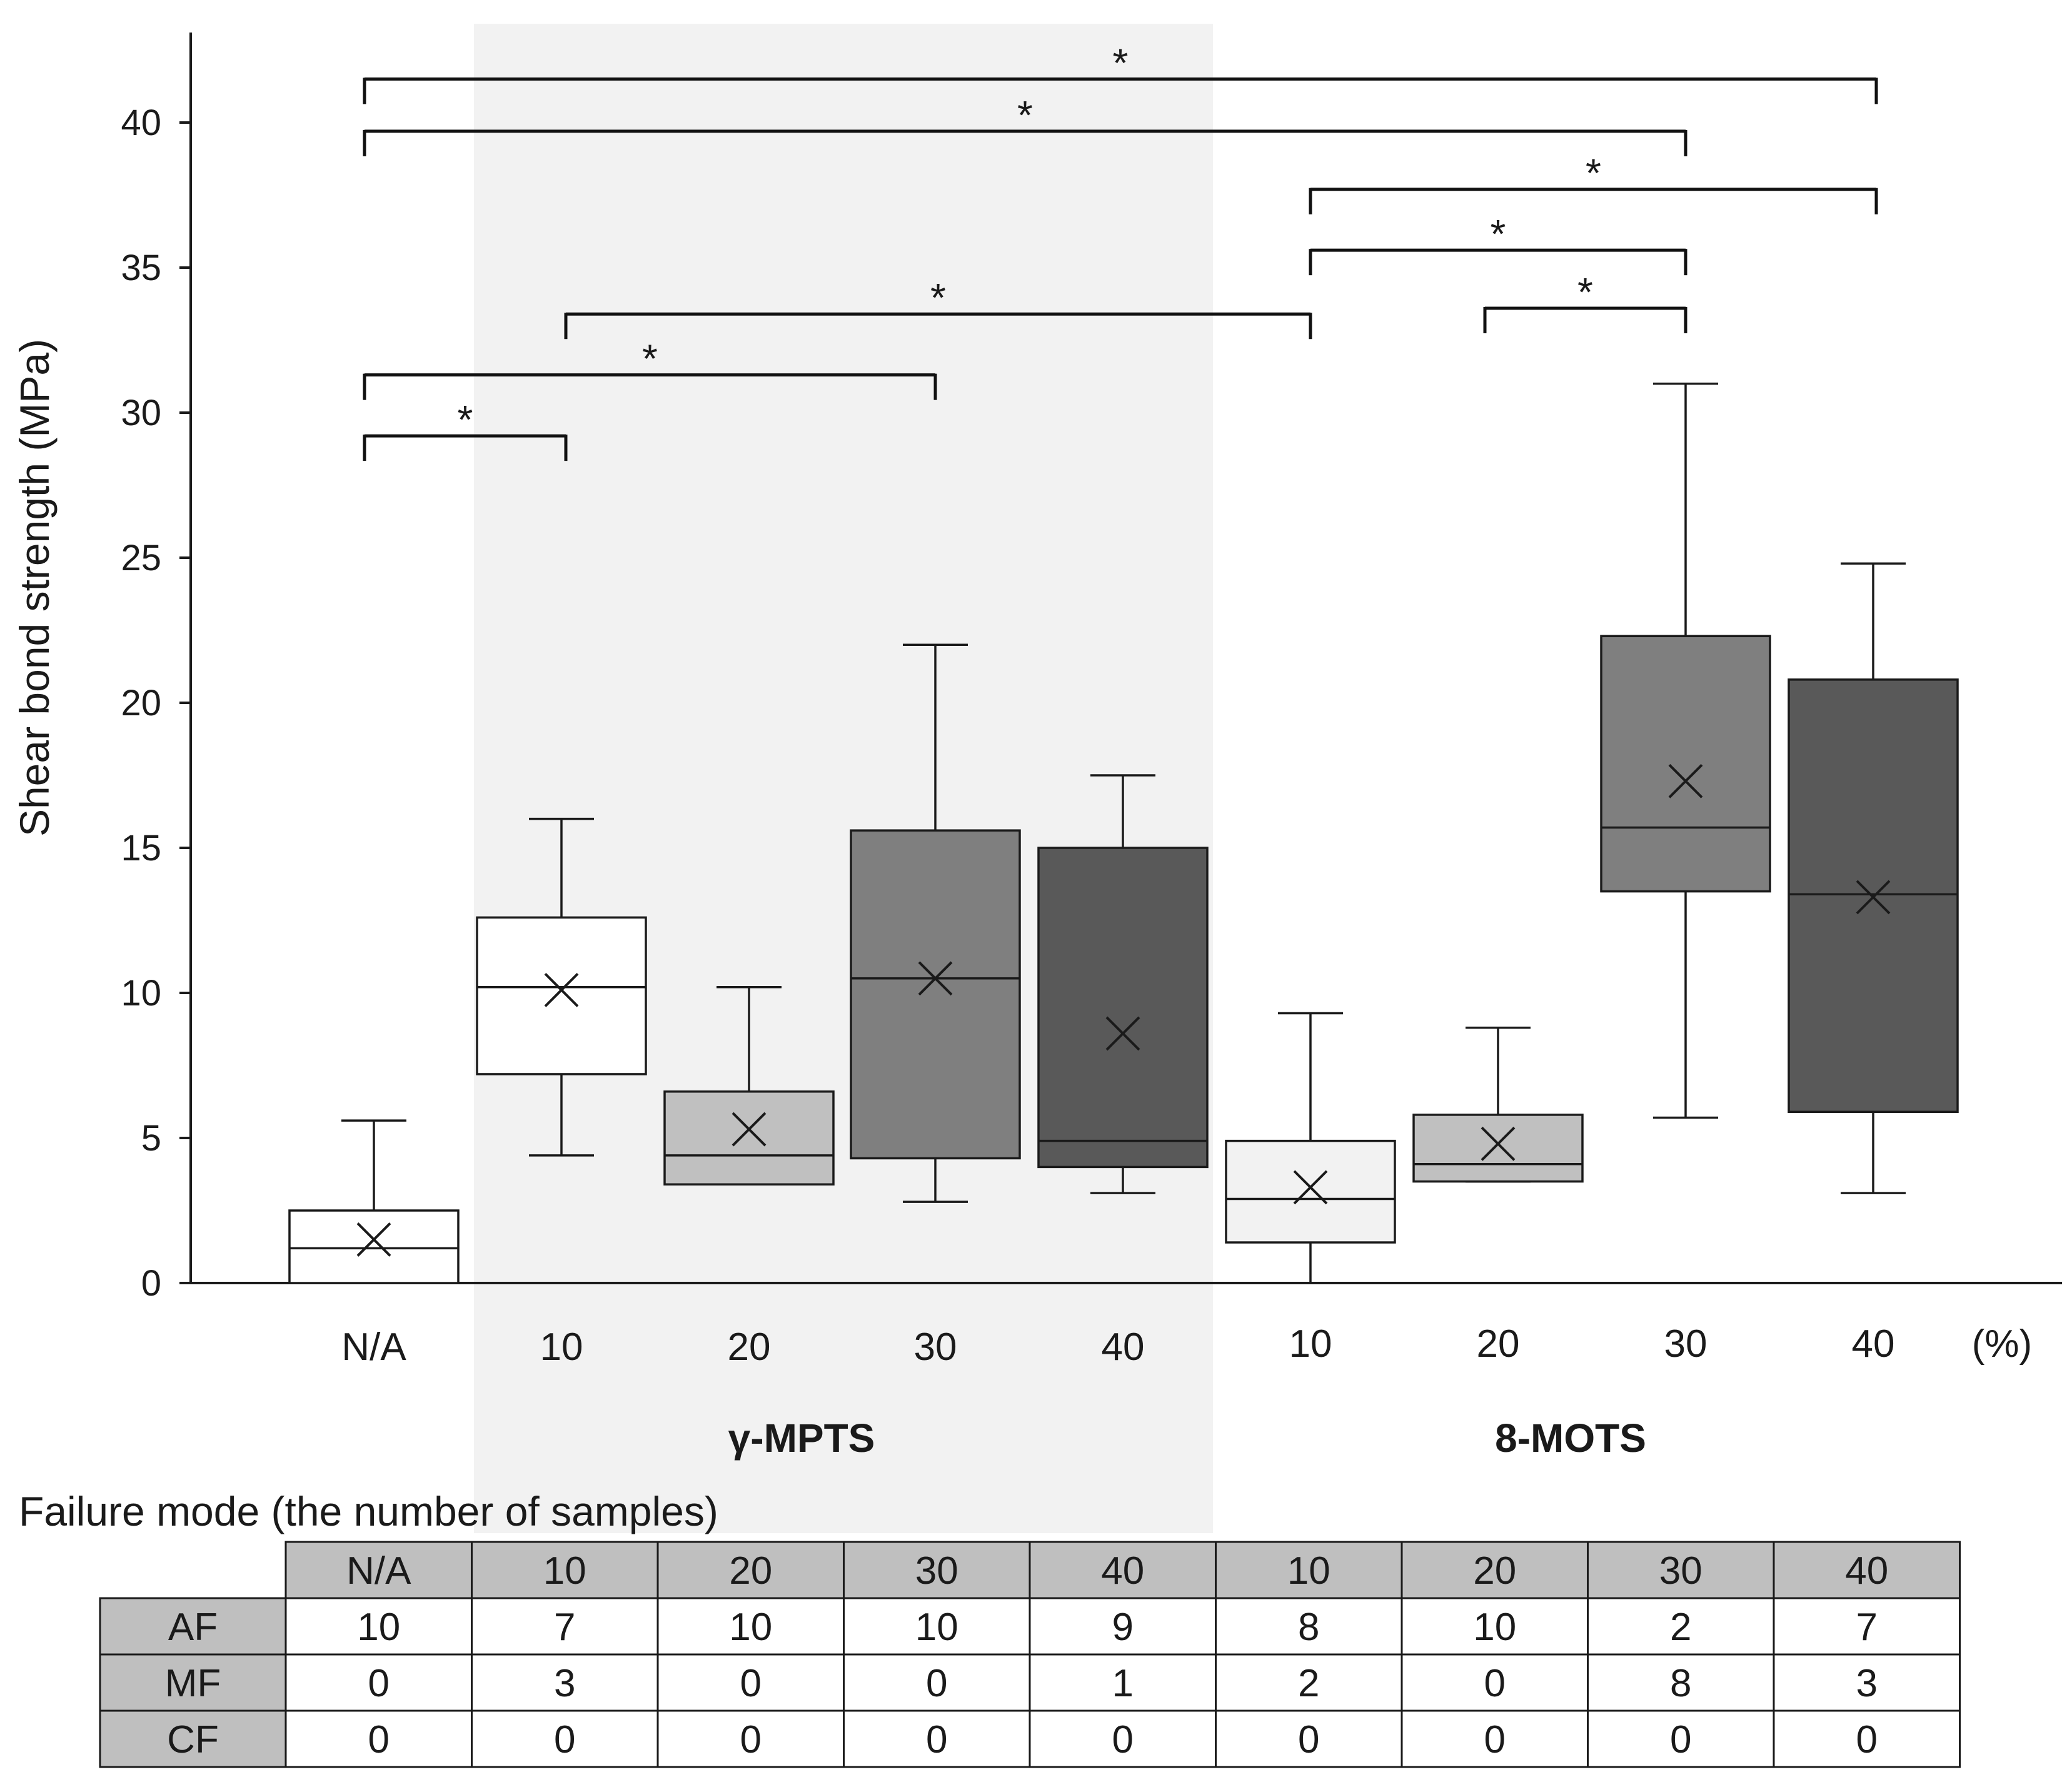 This screenshot has height=1787, width=2072. Describe the element at coordinates (151, 1138) in the screenshot. I see `y-tick-label: 5` at that location.